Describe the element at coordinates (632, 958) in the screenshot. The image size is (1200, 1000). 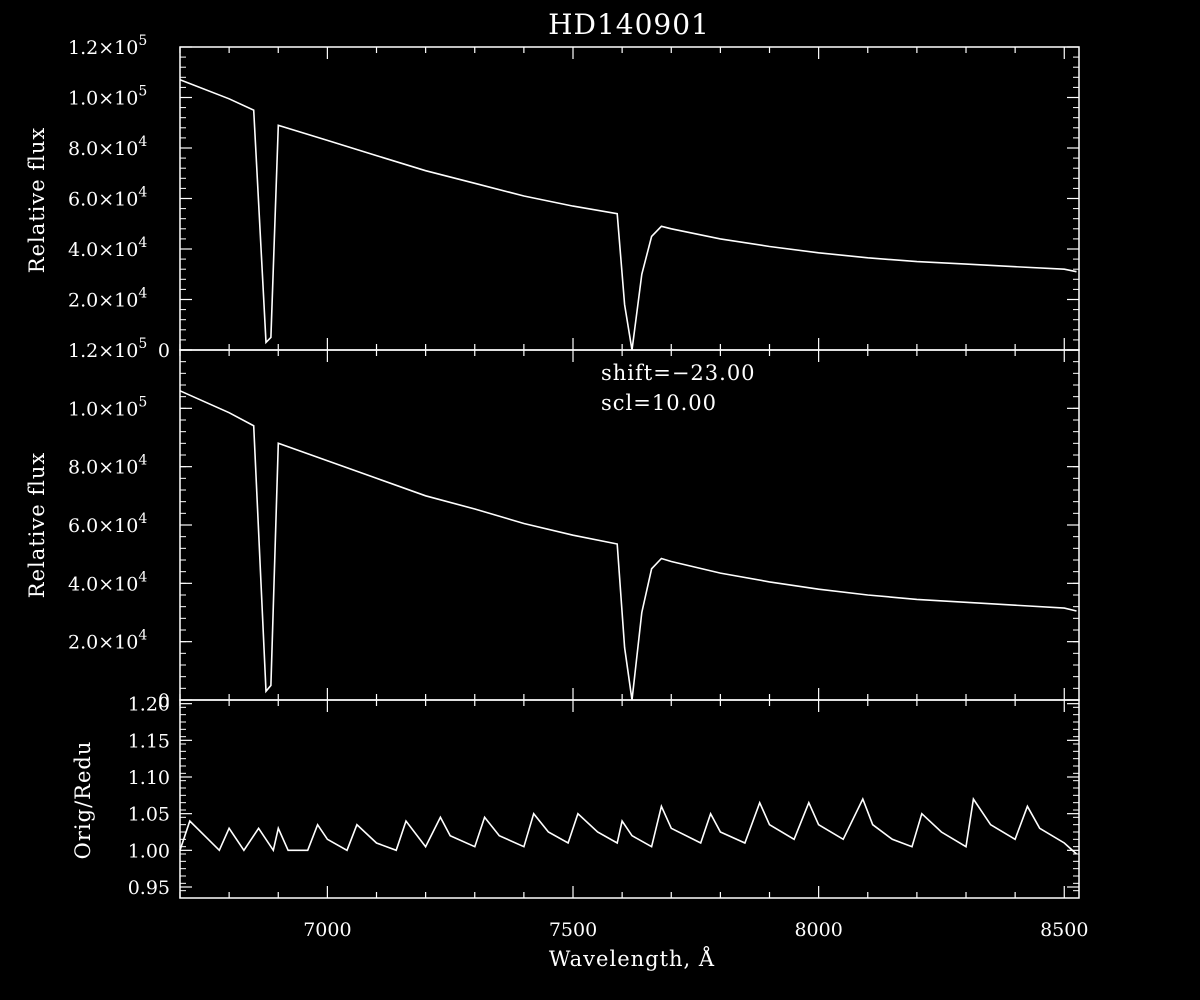
I see `xlabel: Wavelength, Å` at that location.